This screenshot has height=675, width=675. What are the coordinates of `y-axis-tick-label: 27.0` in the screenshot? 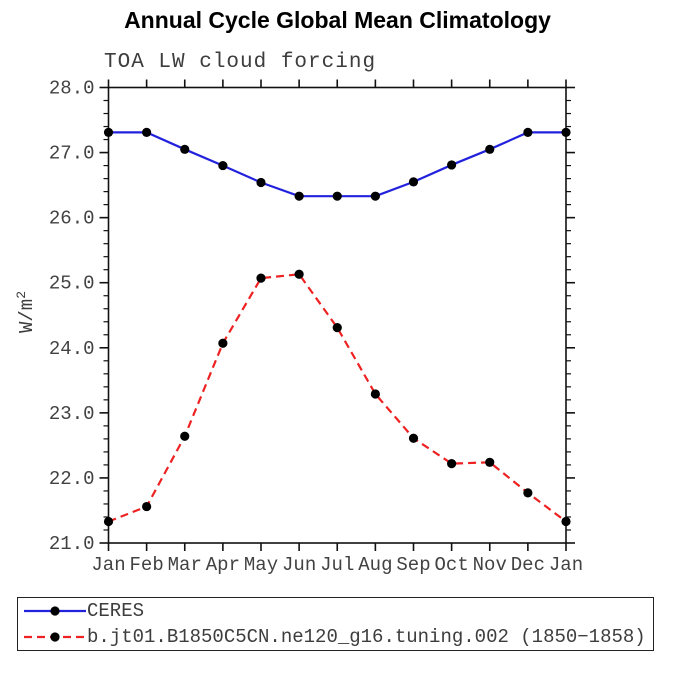 It's located at (72, 154).